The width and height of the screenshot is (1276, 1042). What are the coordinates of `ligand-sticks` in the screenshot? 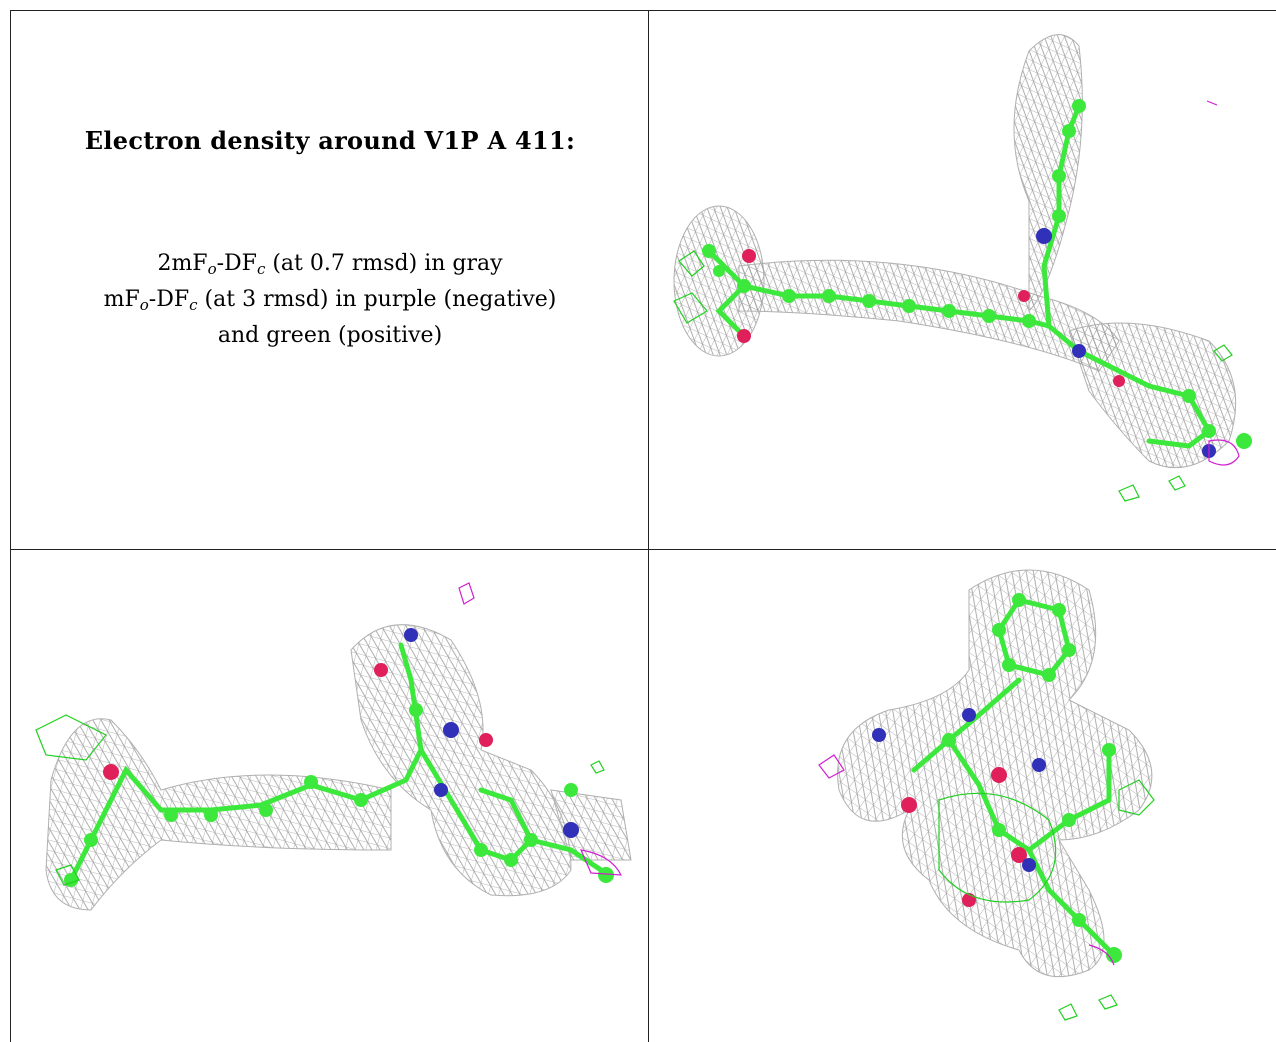 It's located at (959, 276).